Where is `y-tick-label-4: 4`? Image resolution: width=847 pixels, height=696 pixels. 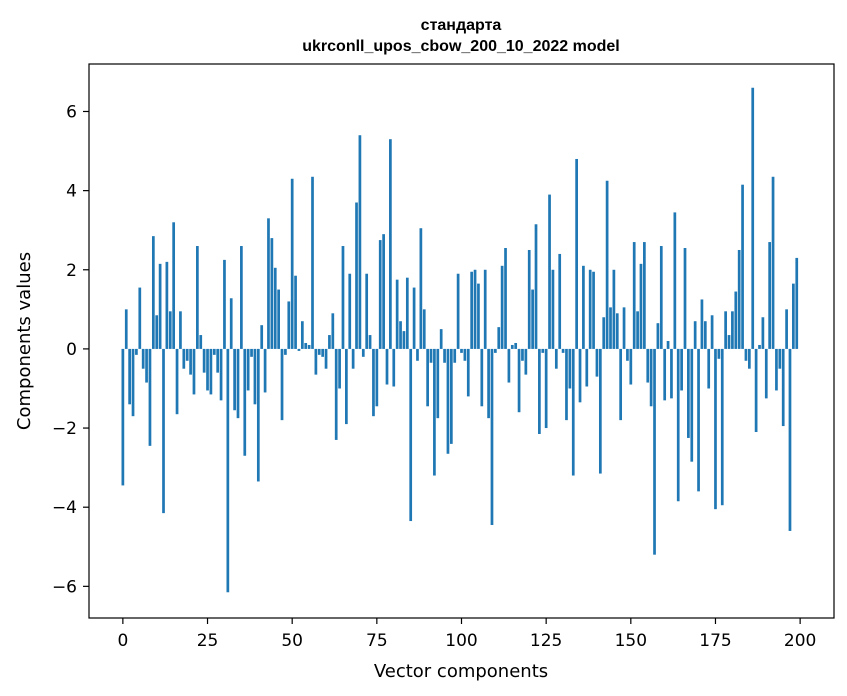 y-tick-label-4: 4 is located at coordinates (71, 192).